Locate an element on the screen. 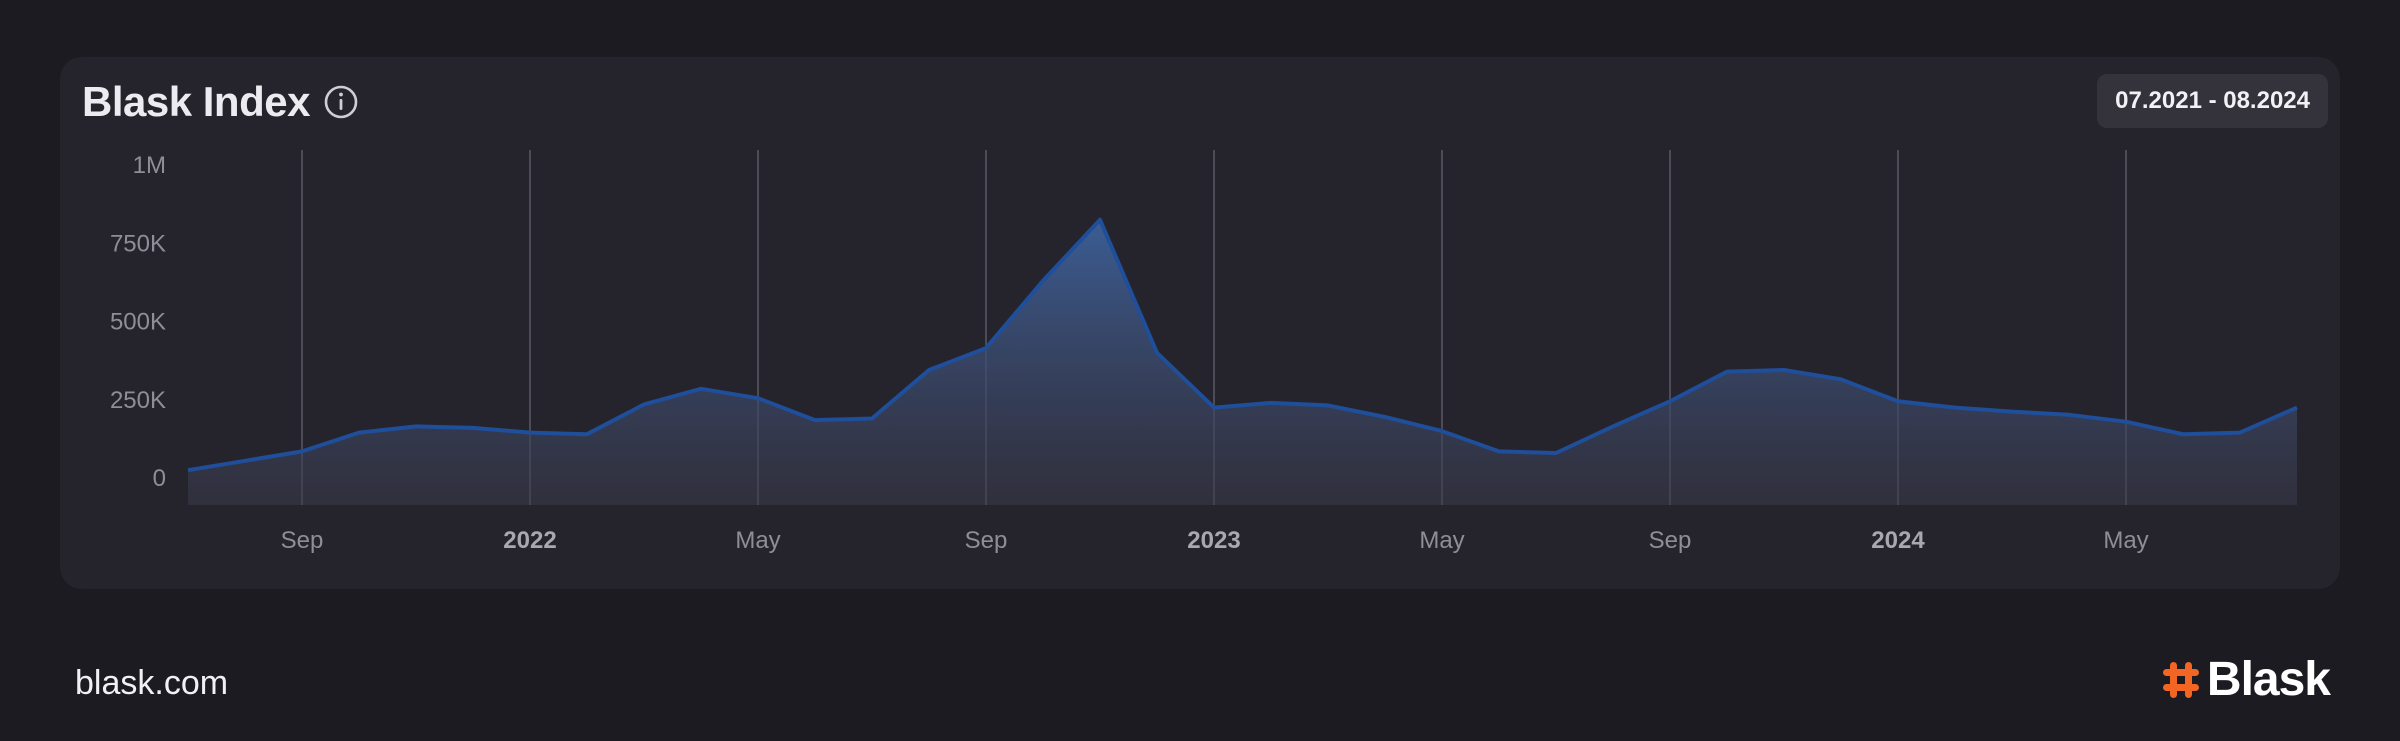 This screenshot has width=2400, height=741. date-range-button: 07.2021 - 08.2024 is located at coordinates (2212, 101).